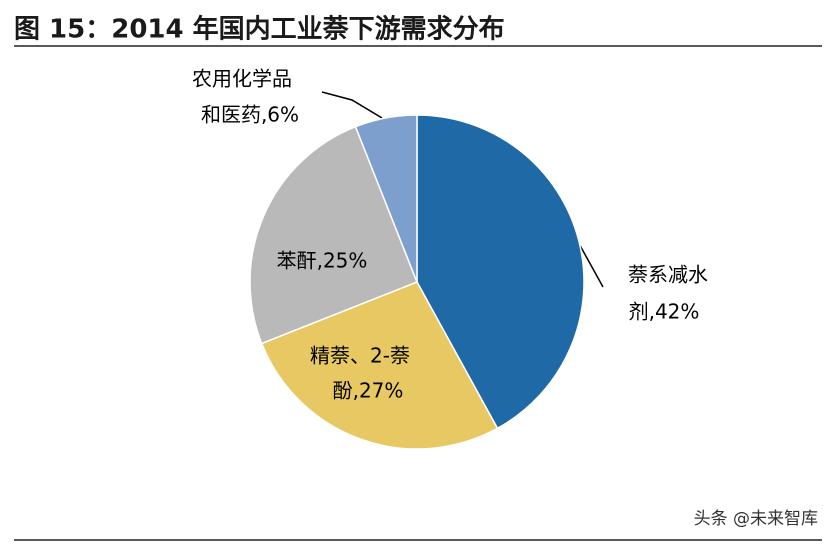 The height and width of the screenshot is (546, 831). Describe the element at coordinates (259, 29) in the screenshot. I see `chart-title: 图 15：2014 年国内工业萘下游需求分布` at that location.